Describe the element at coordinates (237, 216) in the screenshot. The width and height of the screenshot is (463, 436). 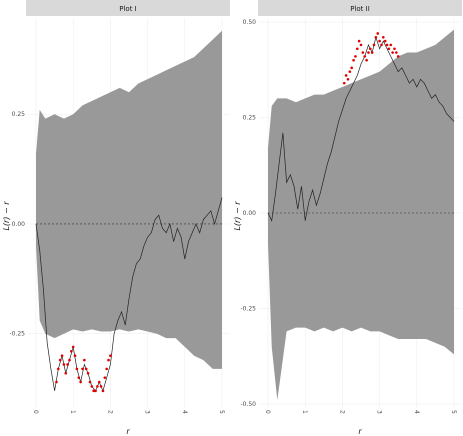
I see `ylabel-plot-ii: L(r) − r` at that location.